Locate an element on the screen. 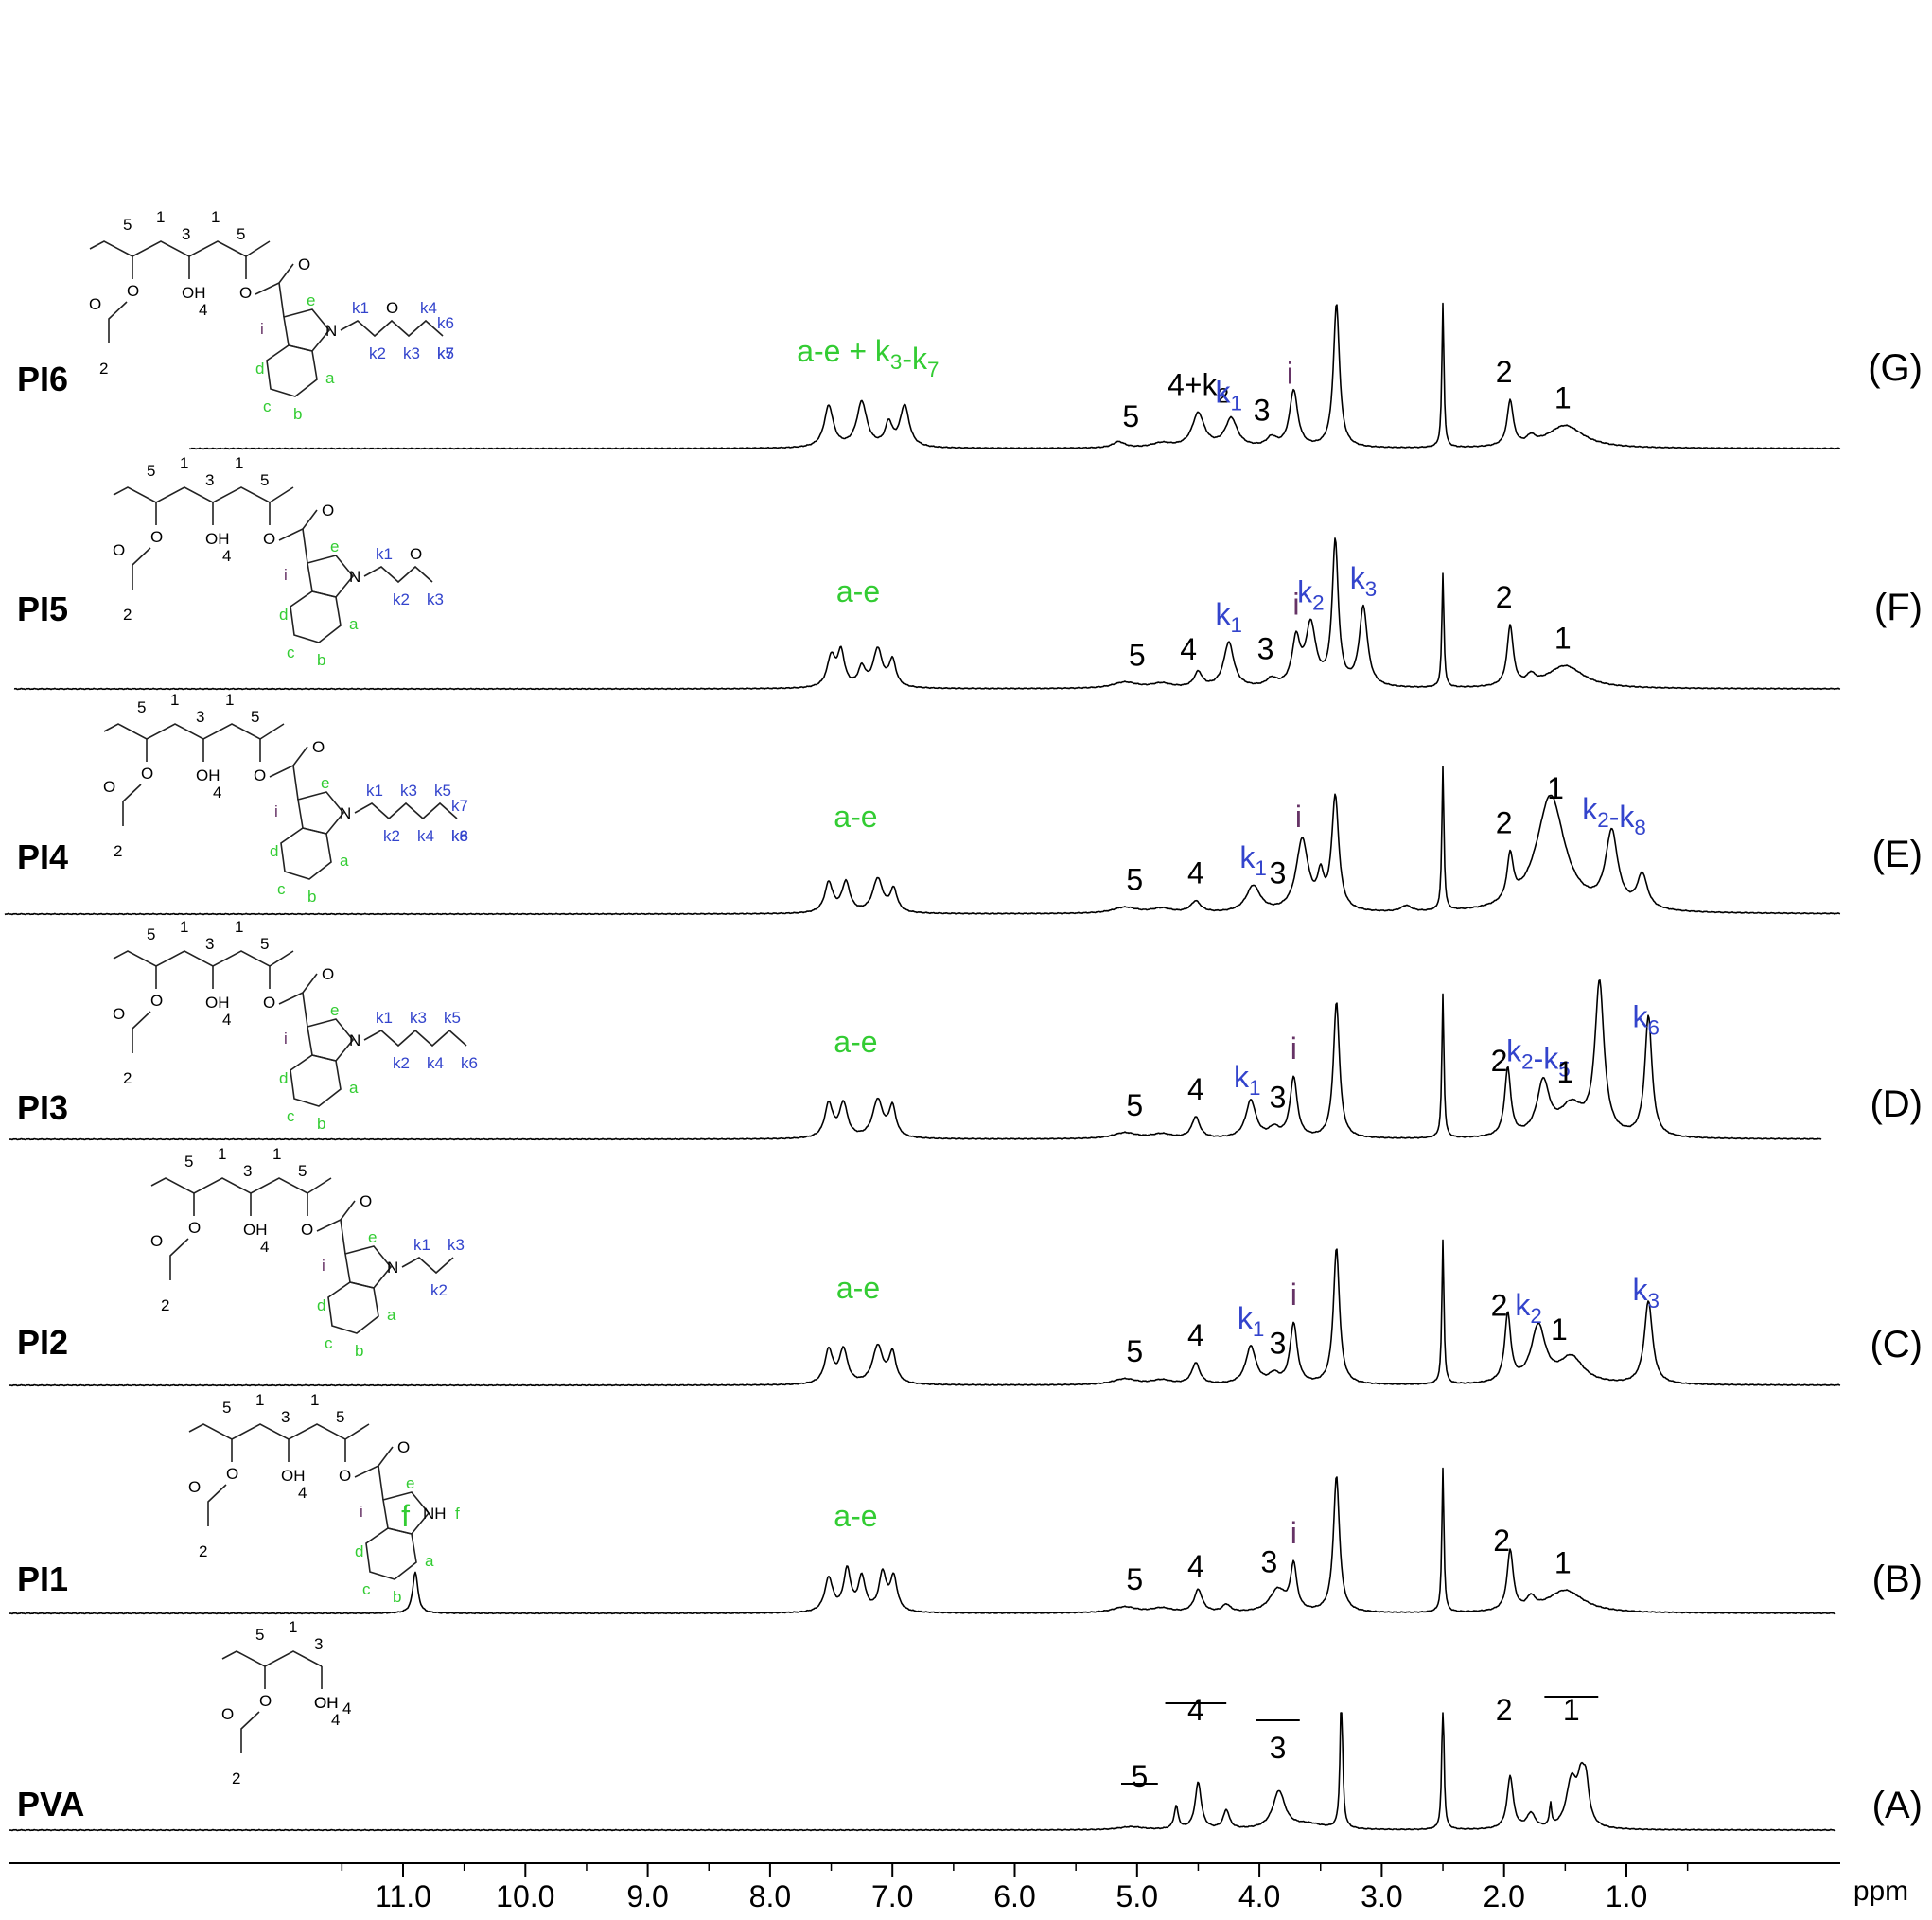 The width and height of the screenshot is (1932, 1920). sample-label: PI6 is located at coordinates (42, 379).